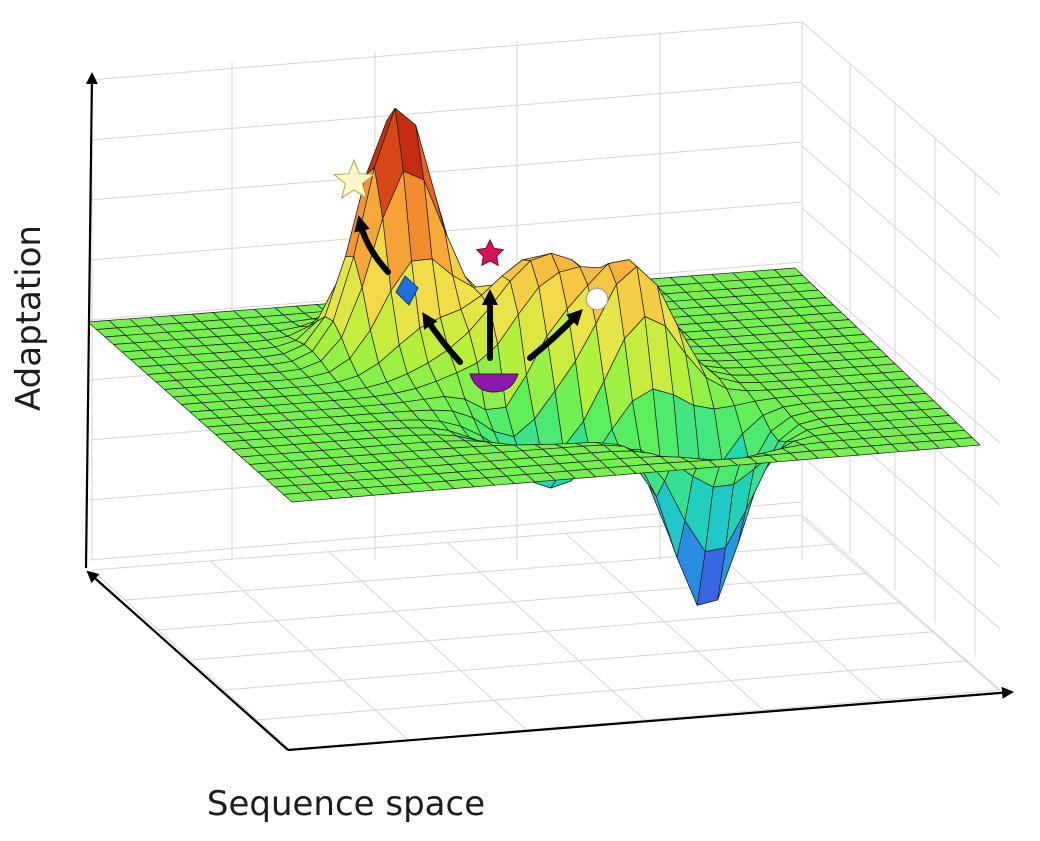 Image resolution: width=1040 pixels, height=841 pixels. I want to click on x-axis-title: Sequence space, so click(346, 804).